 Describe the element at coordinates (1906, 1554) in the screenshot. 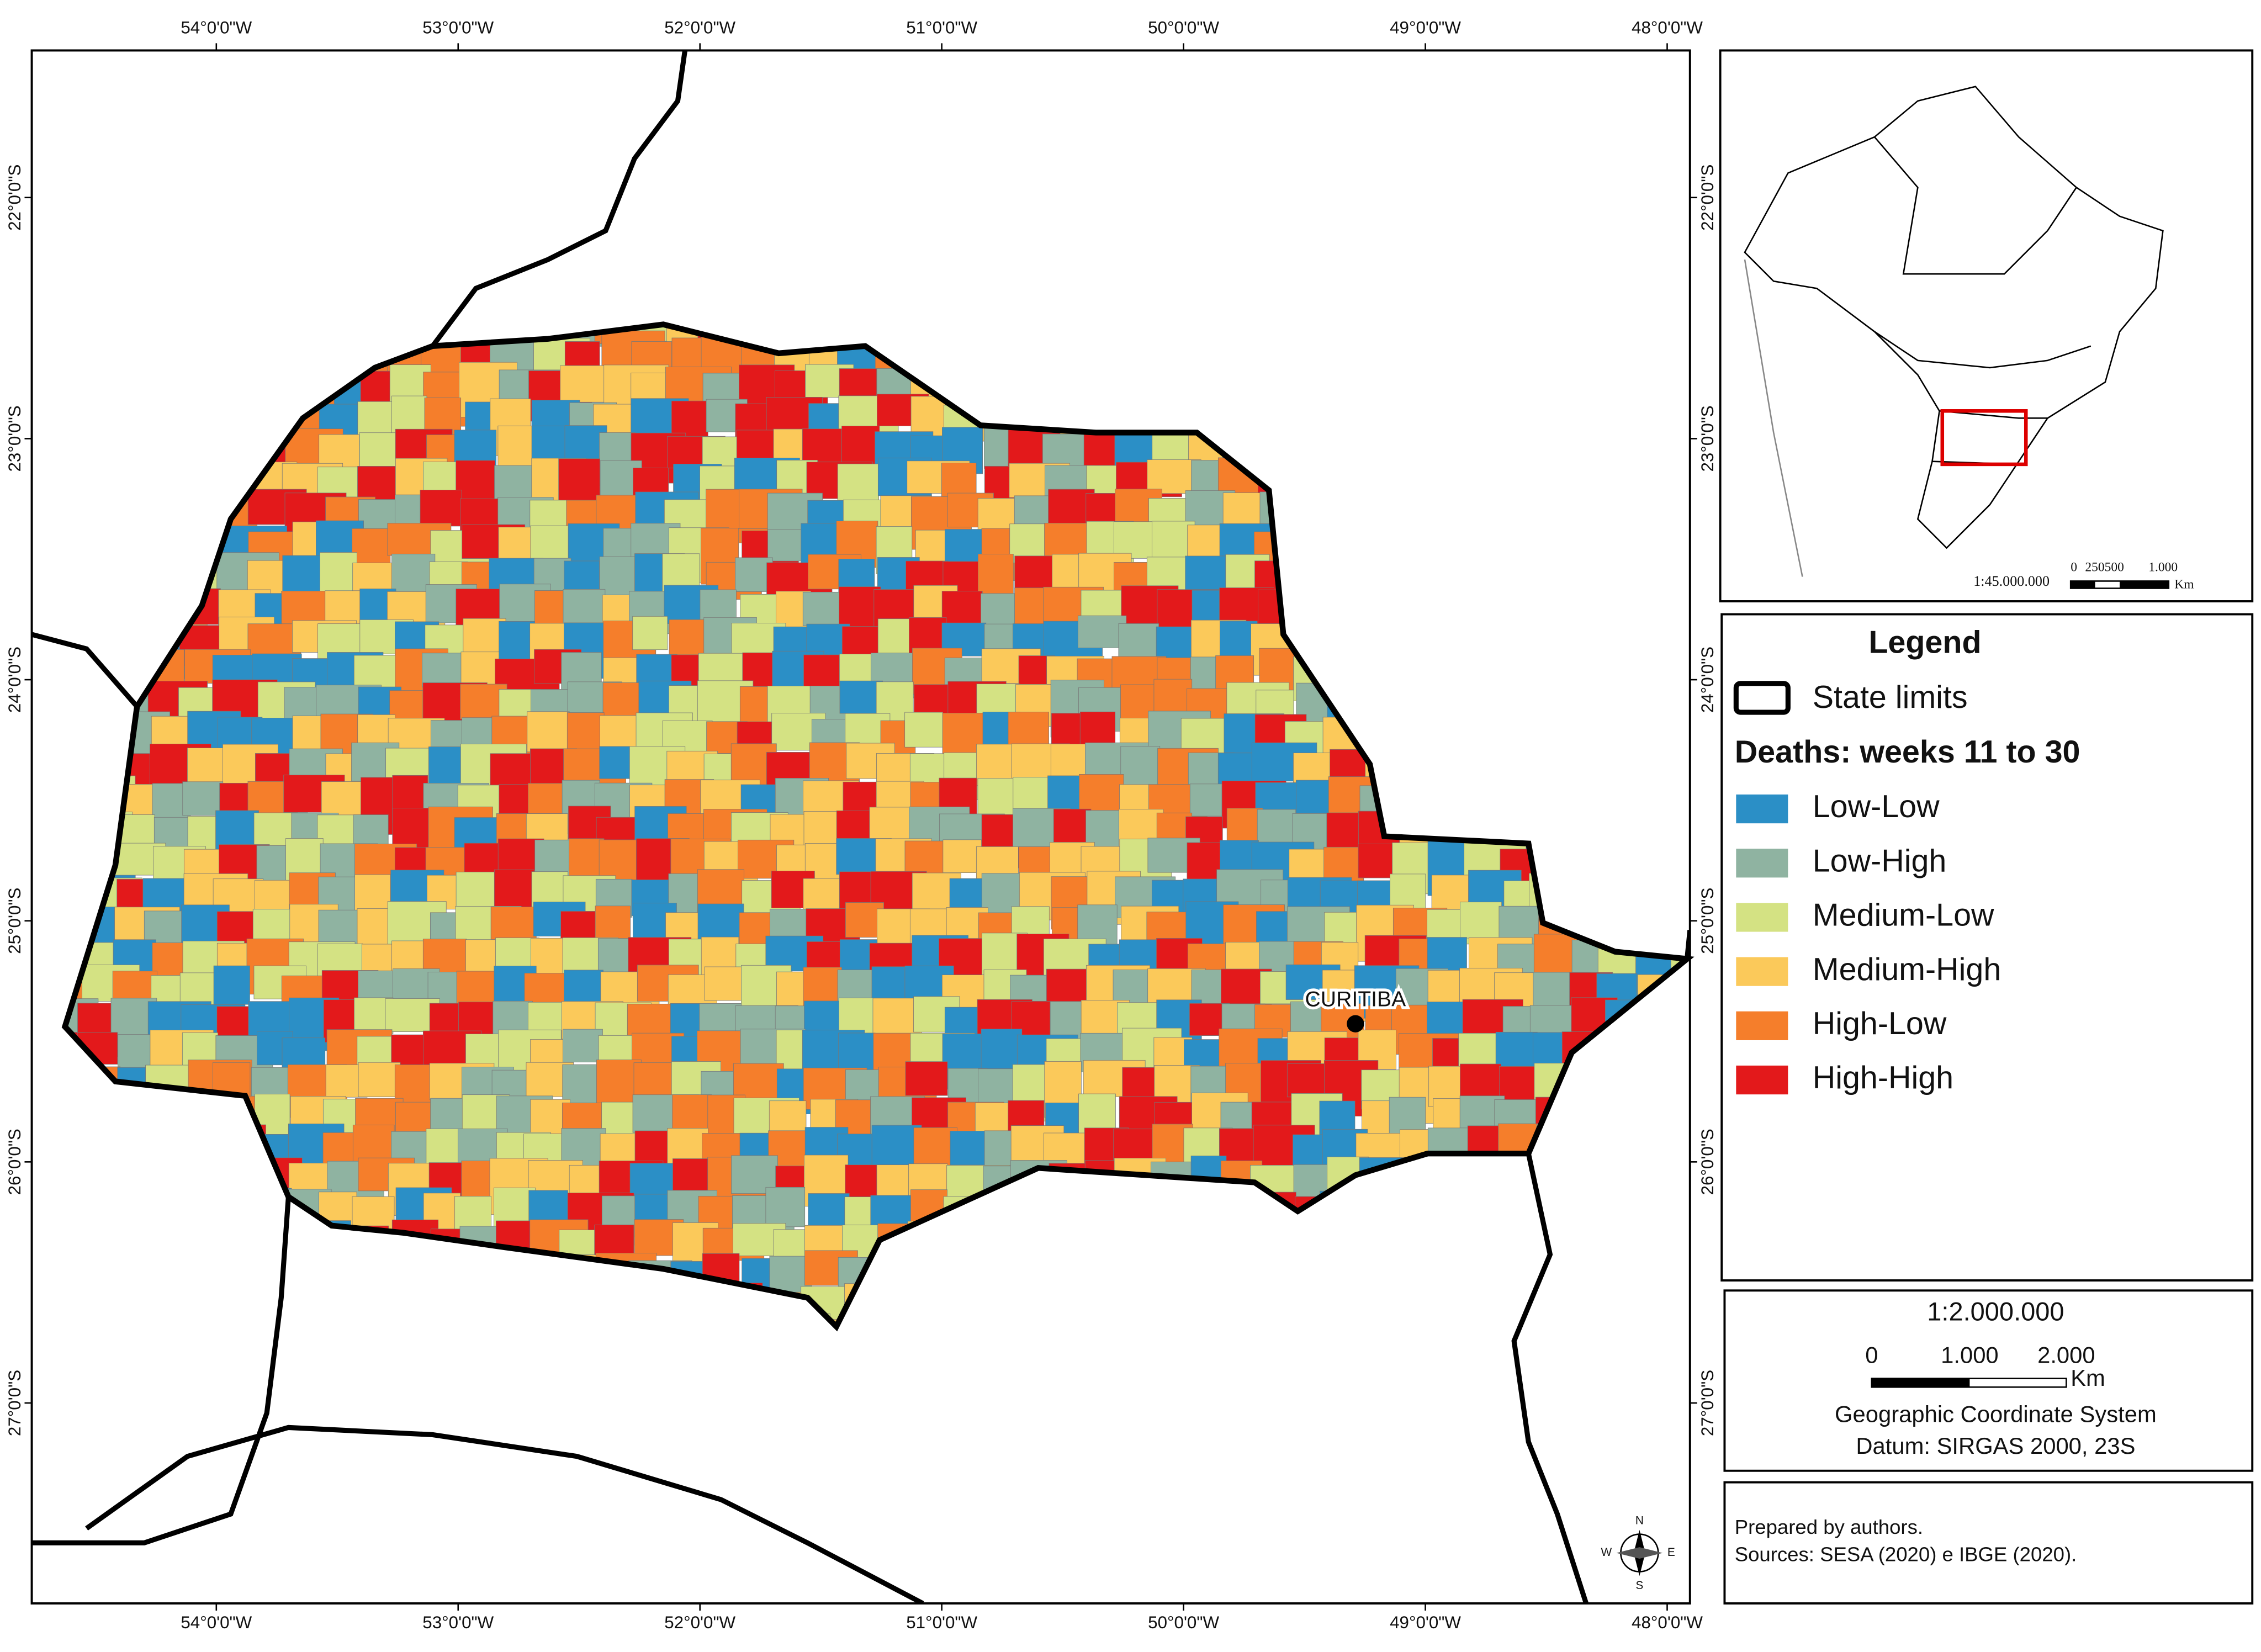

I see `credits-line: Sources: SESA (2020) e IBGE (2020).` at that location.